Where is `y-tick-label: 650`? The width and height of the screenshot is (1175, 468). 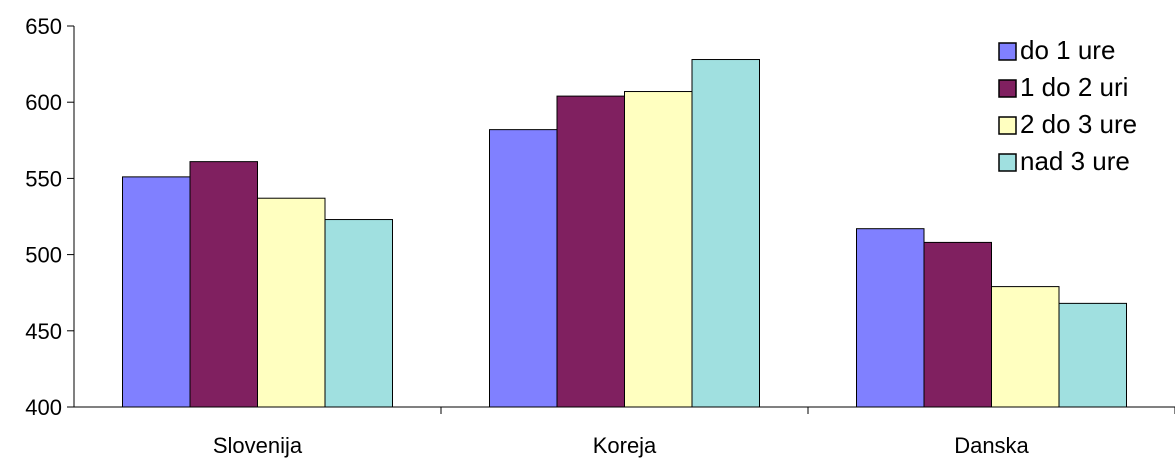
y-tick-label: 650 is located at coordinates (43, 26).